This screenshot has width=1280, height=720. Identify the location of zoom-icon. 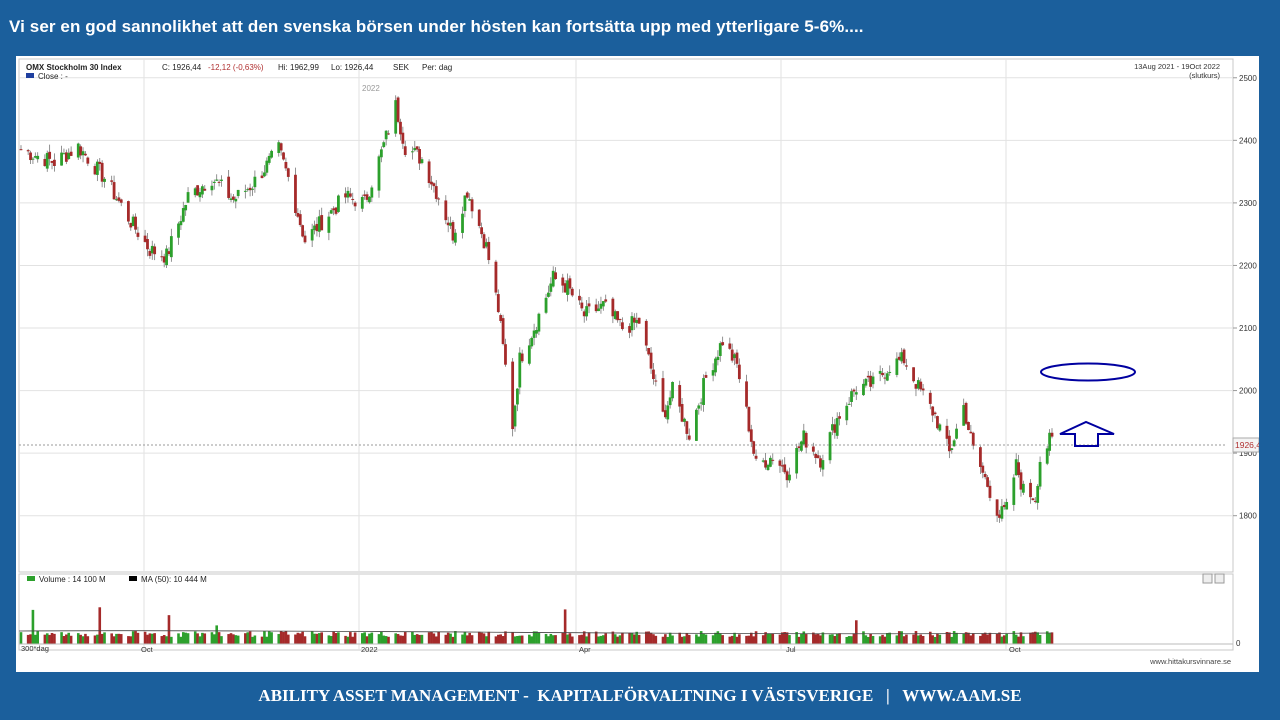
(1207, 578).